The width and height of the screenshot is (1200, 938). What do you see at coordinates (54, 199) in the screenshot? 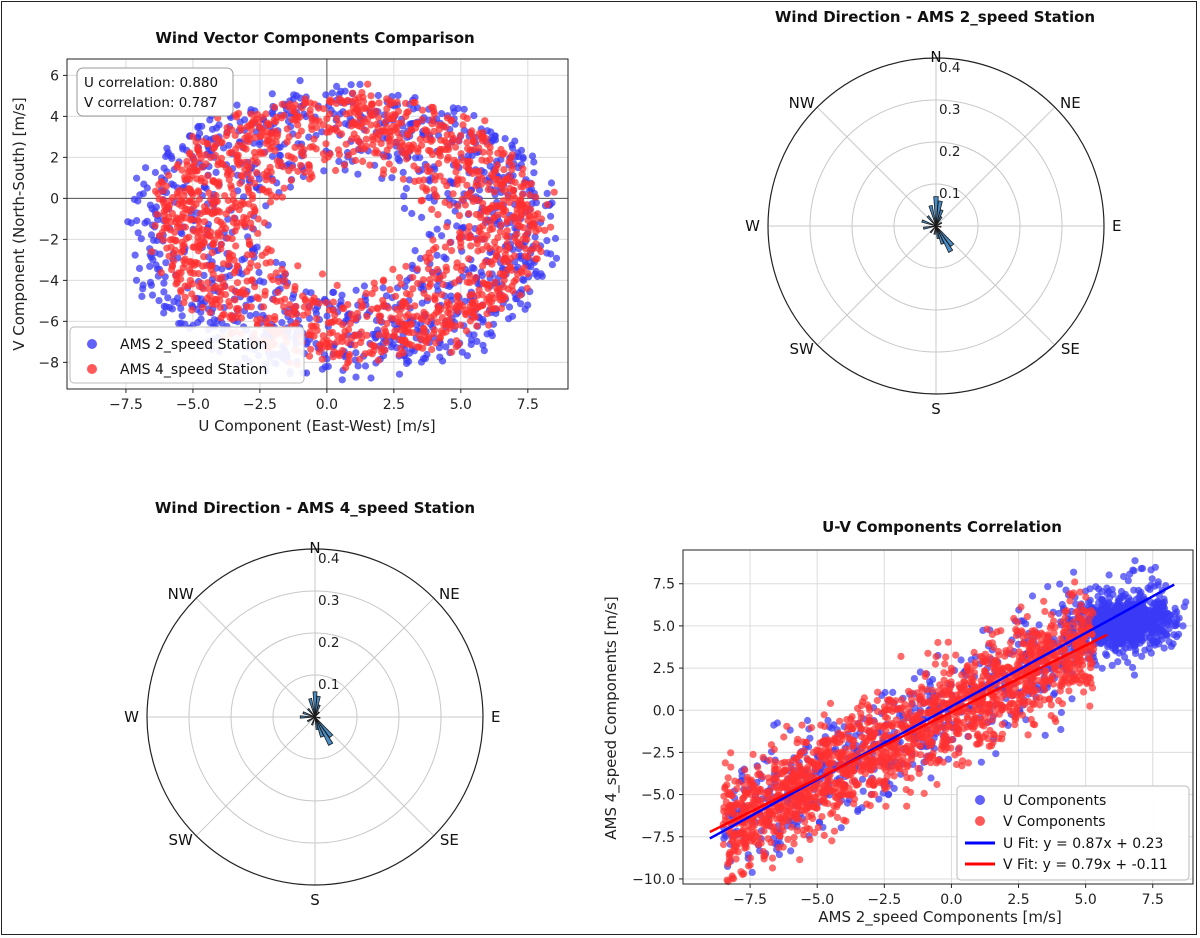
I see `y-tick-label: 0` at bounding box center [54, 199].